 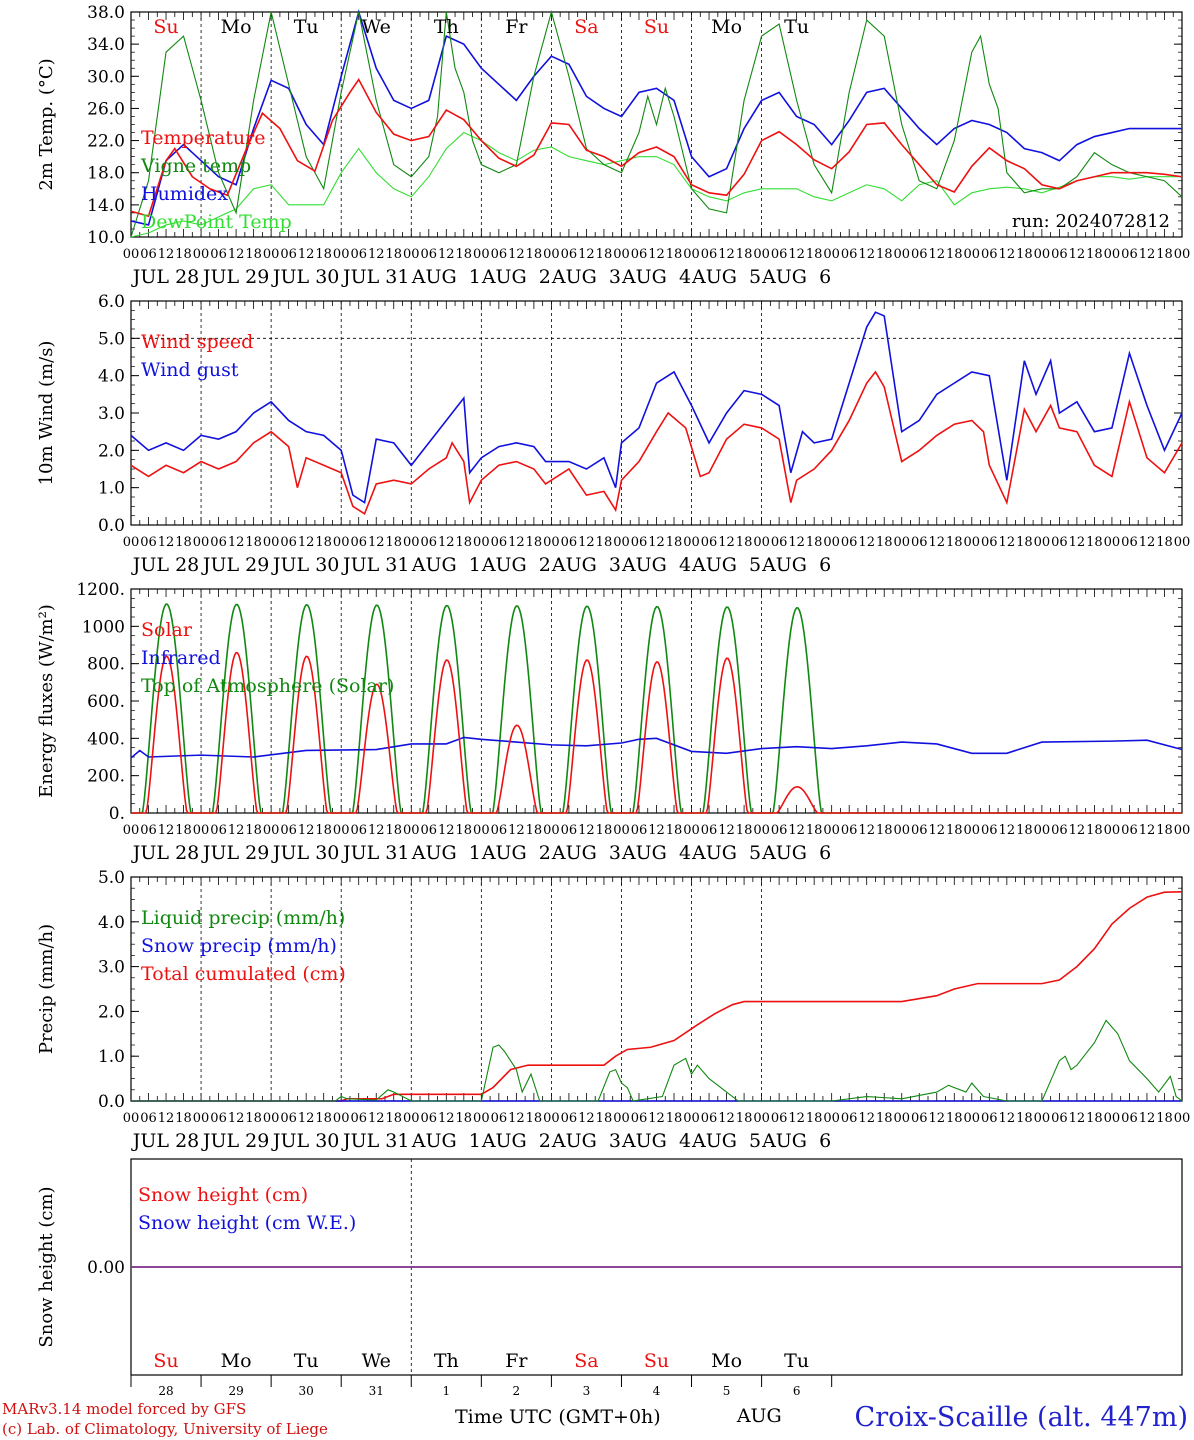 What do you see at coordinates (657, 1060) in the screenshot?
I see `series-line-liquid-precip-mm-h-` at bounding box center [657, 1060].